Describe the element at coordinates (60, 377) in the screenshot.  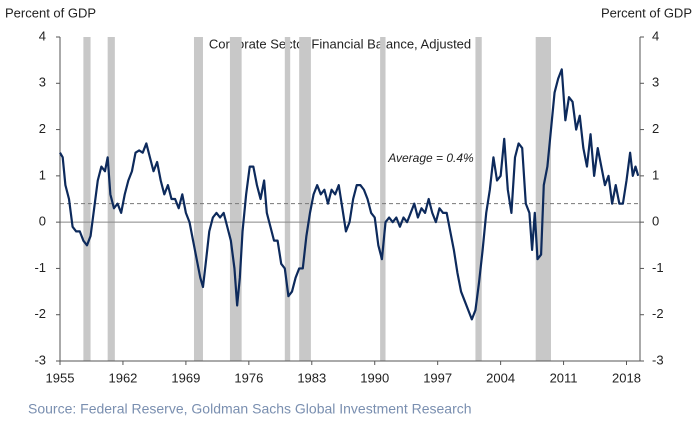
I see `x-tick-label: 1955` at that location.